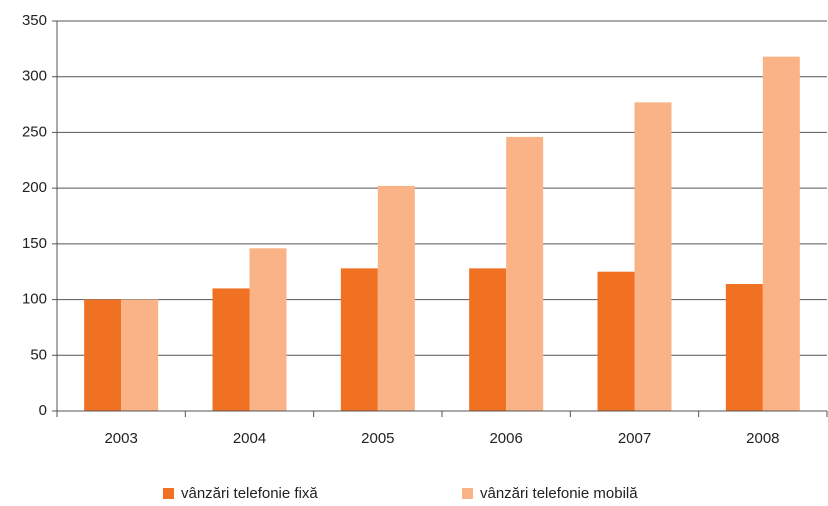 Image resolution: width=828 pixels, height=506 pixels. Describe the element at coordinates (34, 131) in the screenshot. I see `y-tick-label: 250` at that location.